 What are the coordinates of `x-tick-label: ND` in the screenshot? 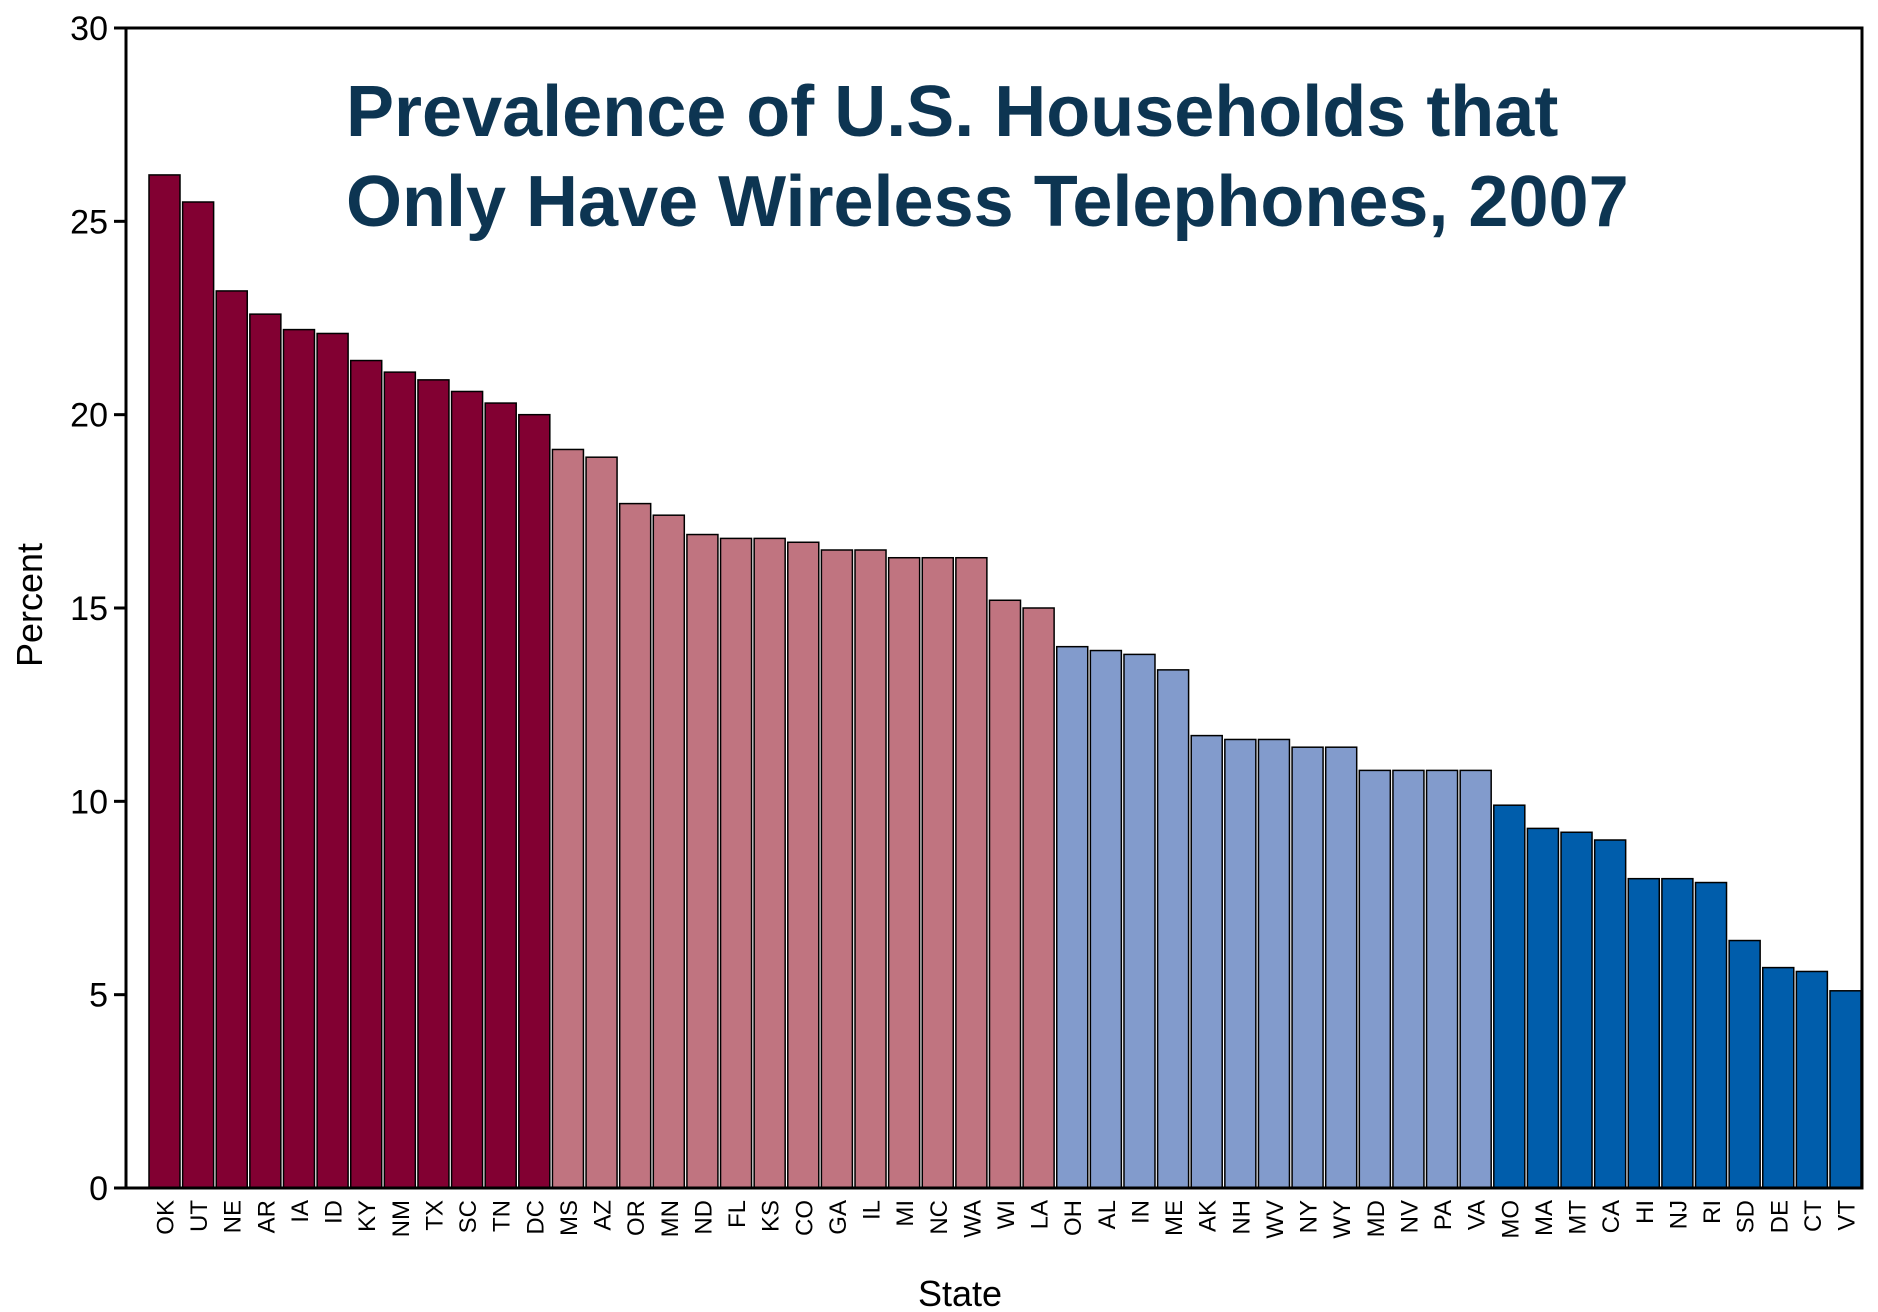 It's located at (703, 1217).